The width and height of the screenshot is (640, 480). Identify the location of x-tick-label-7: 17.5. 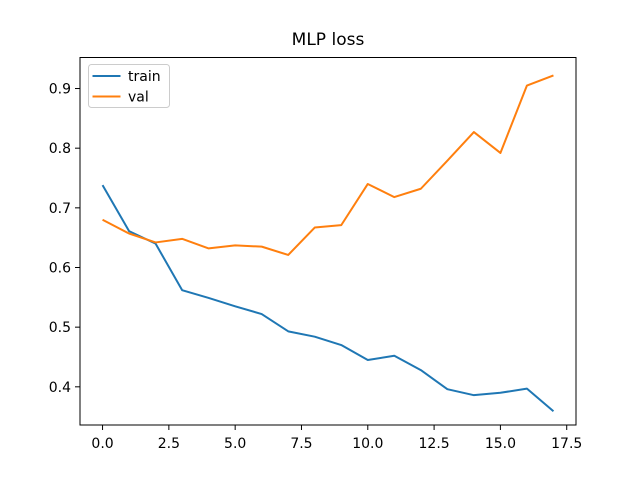
(566, 444).